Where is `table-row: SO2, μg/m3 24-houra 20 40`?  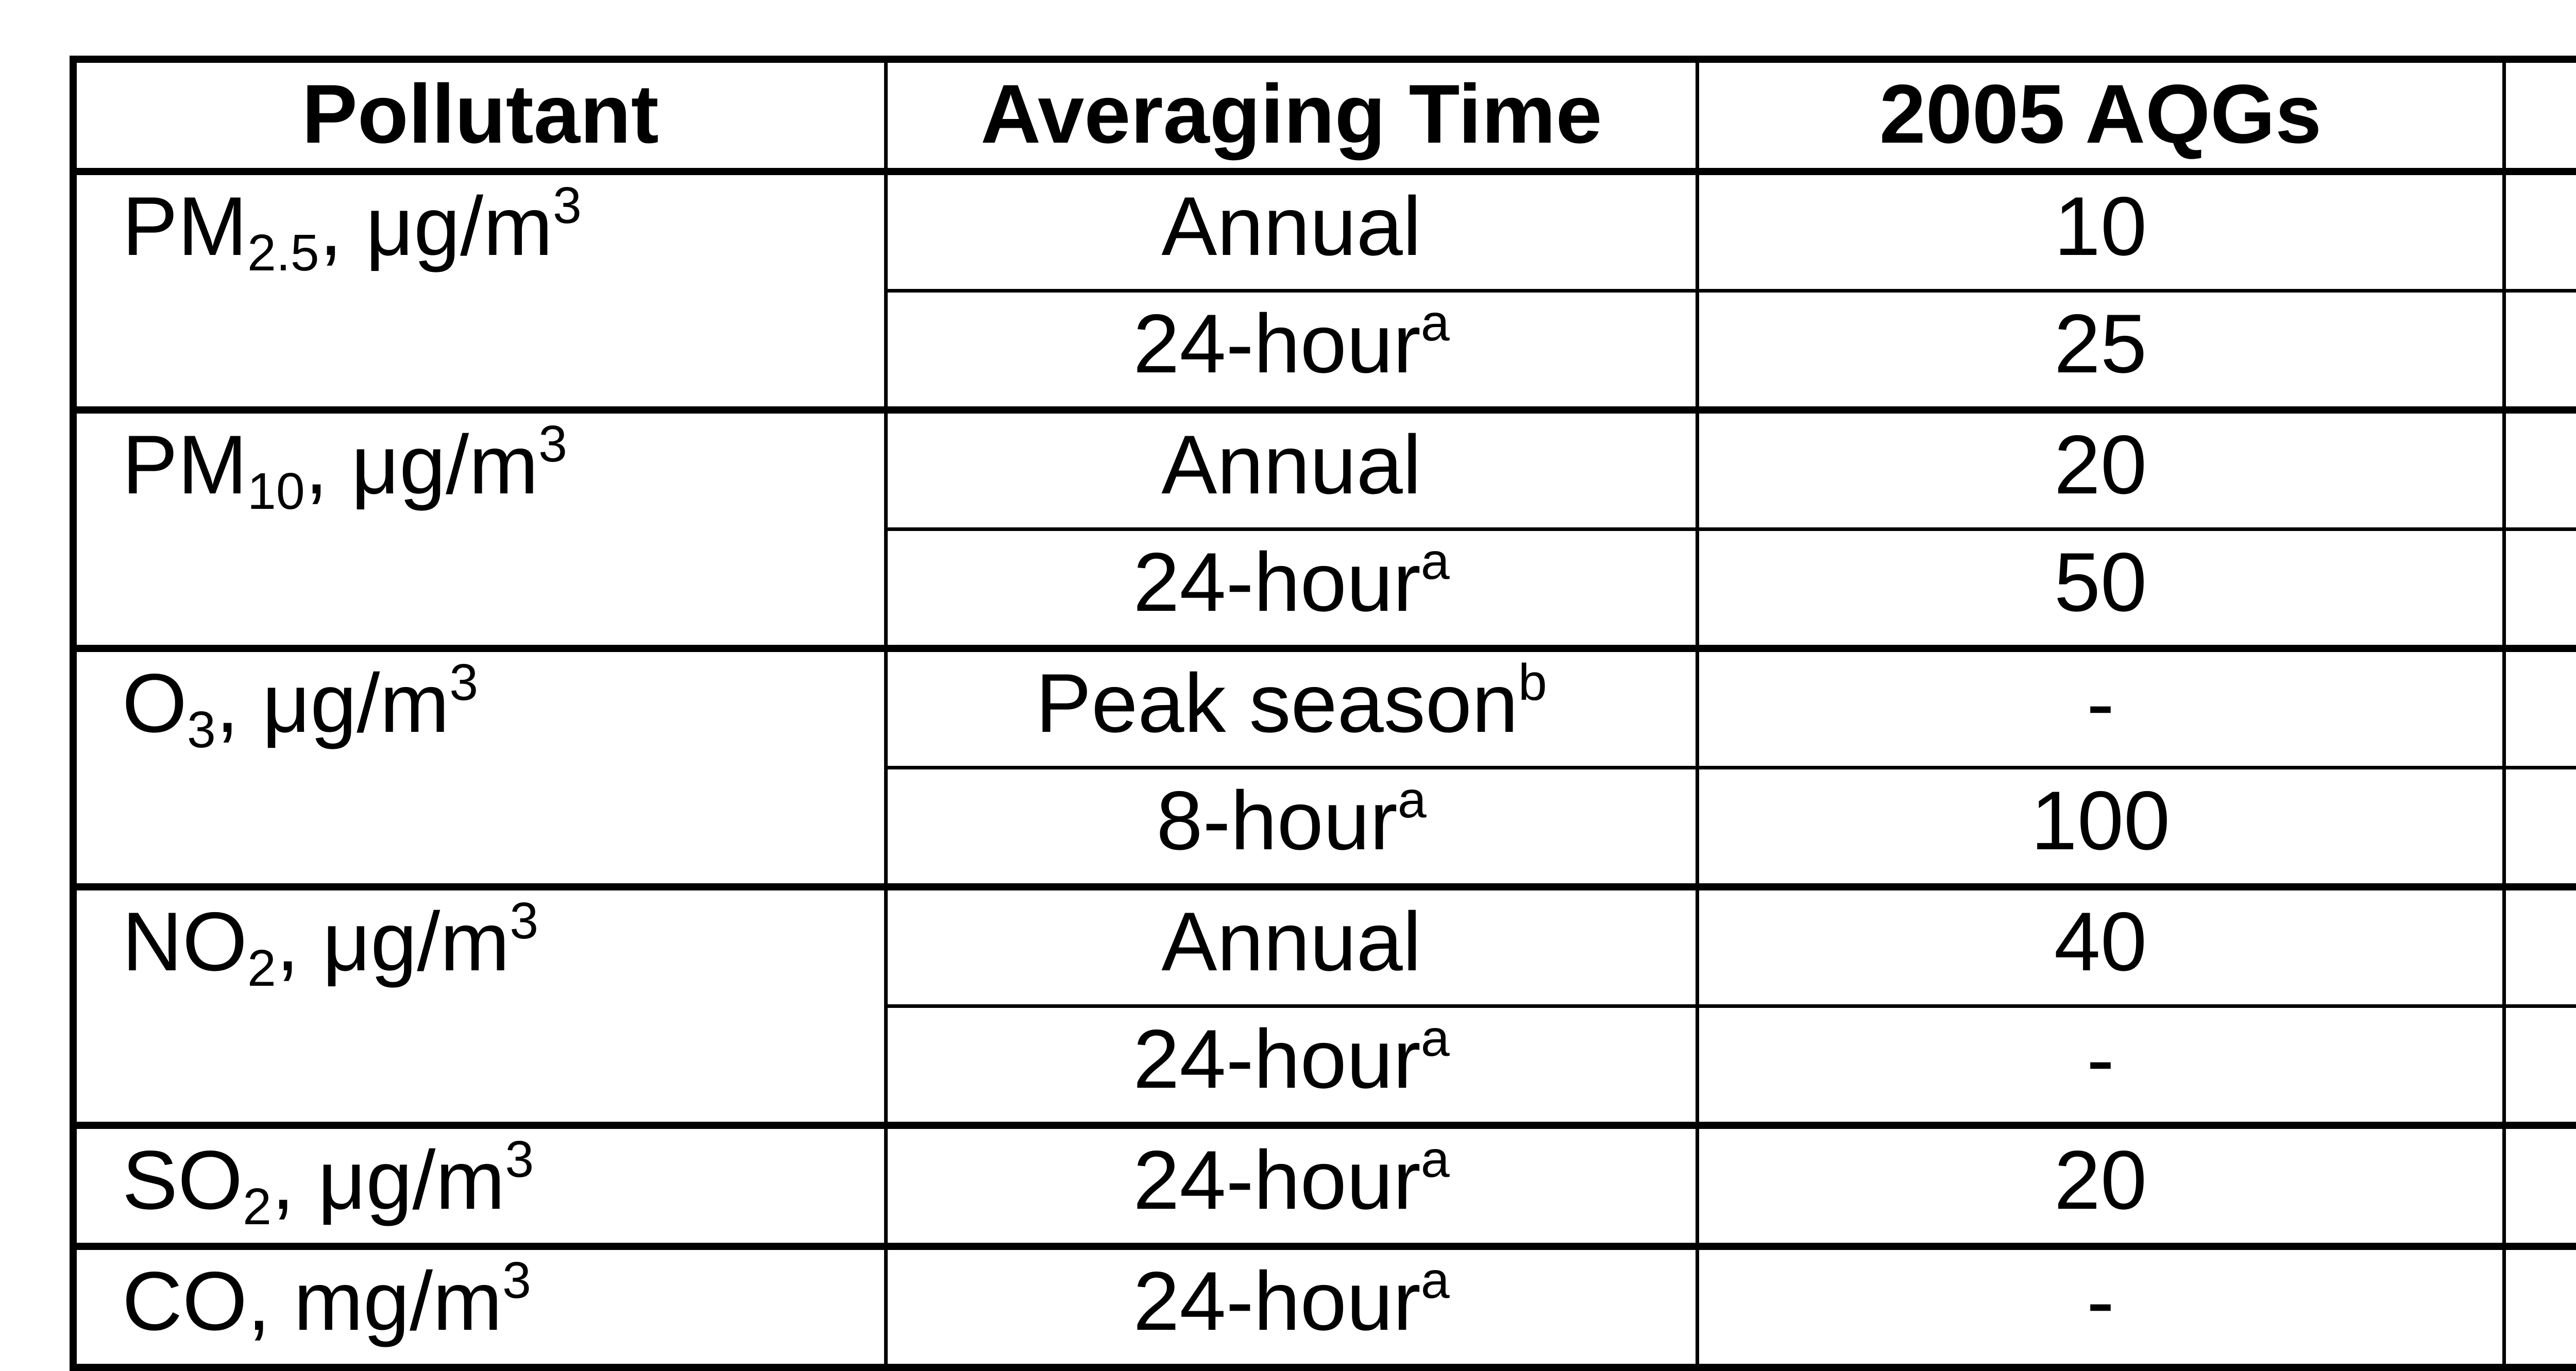
table-row: SO2, μg/m3 24-houra 20 40 is located at coordinates (1323, 1186).